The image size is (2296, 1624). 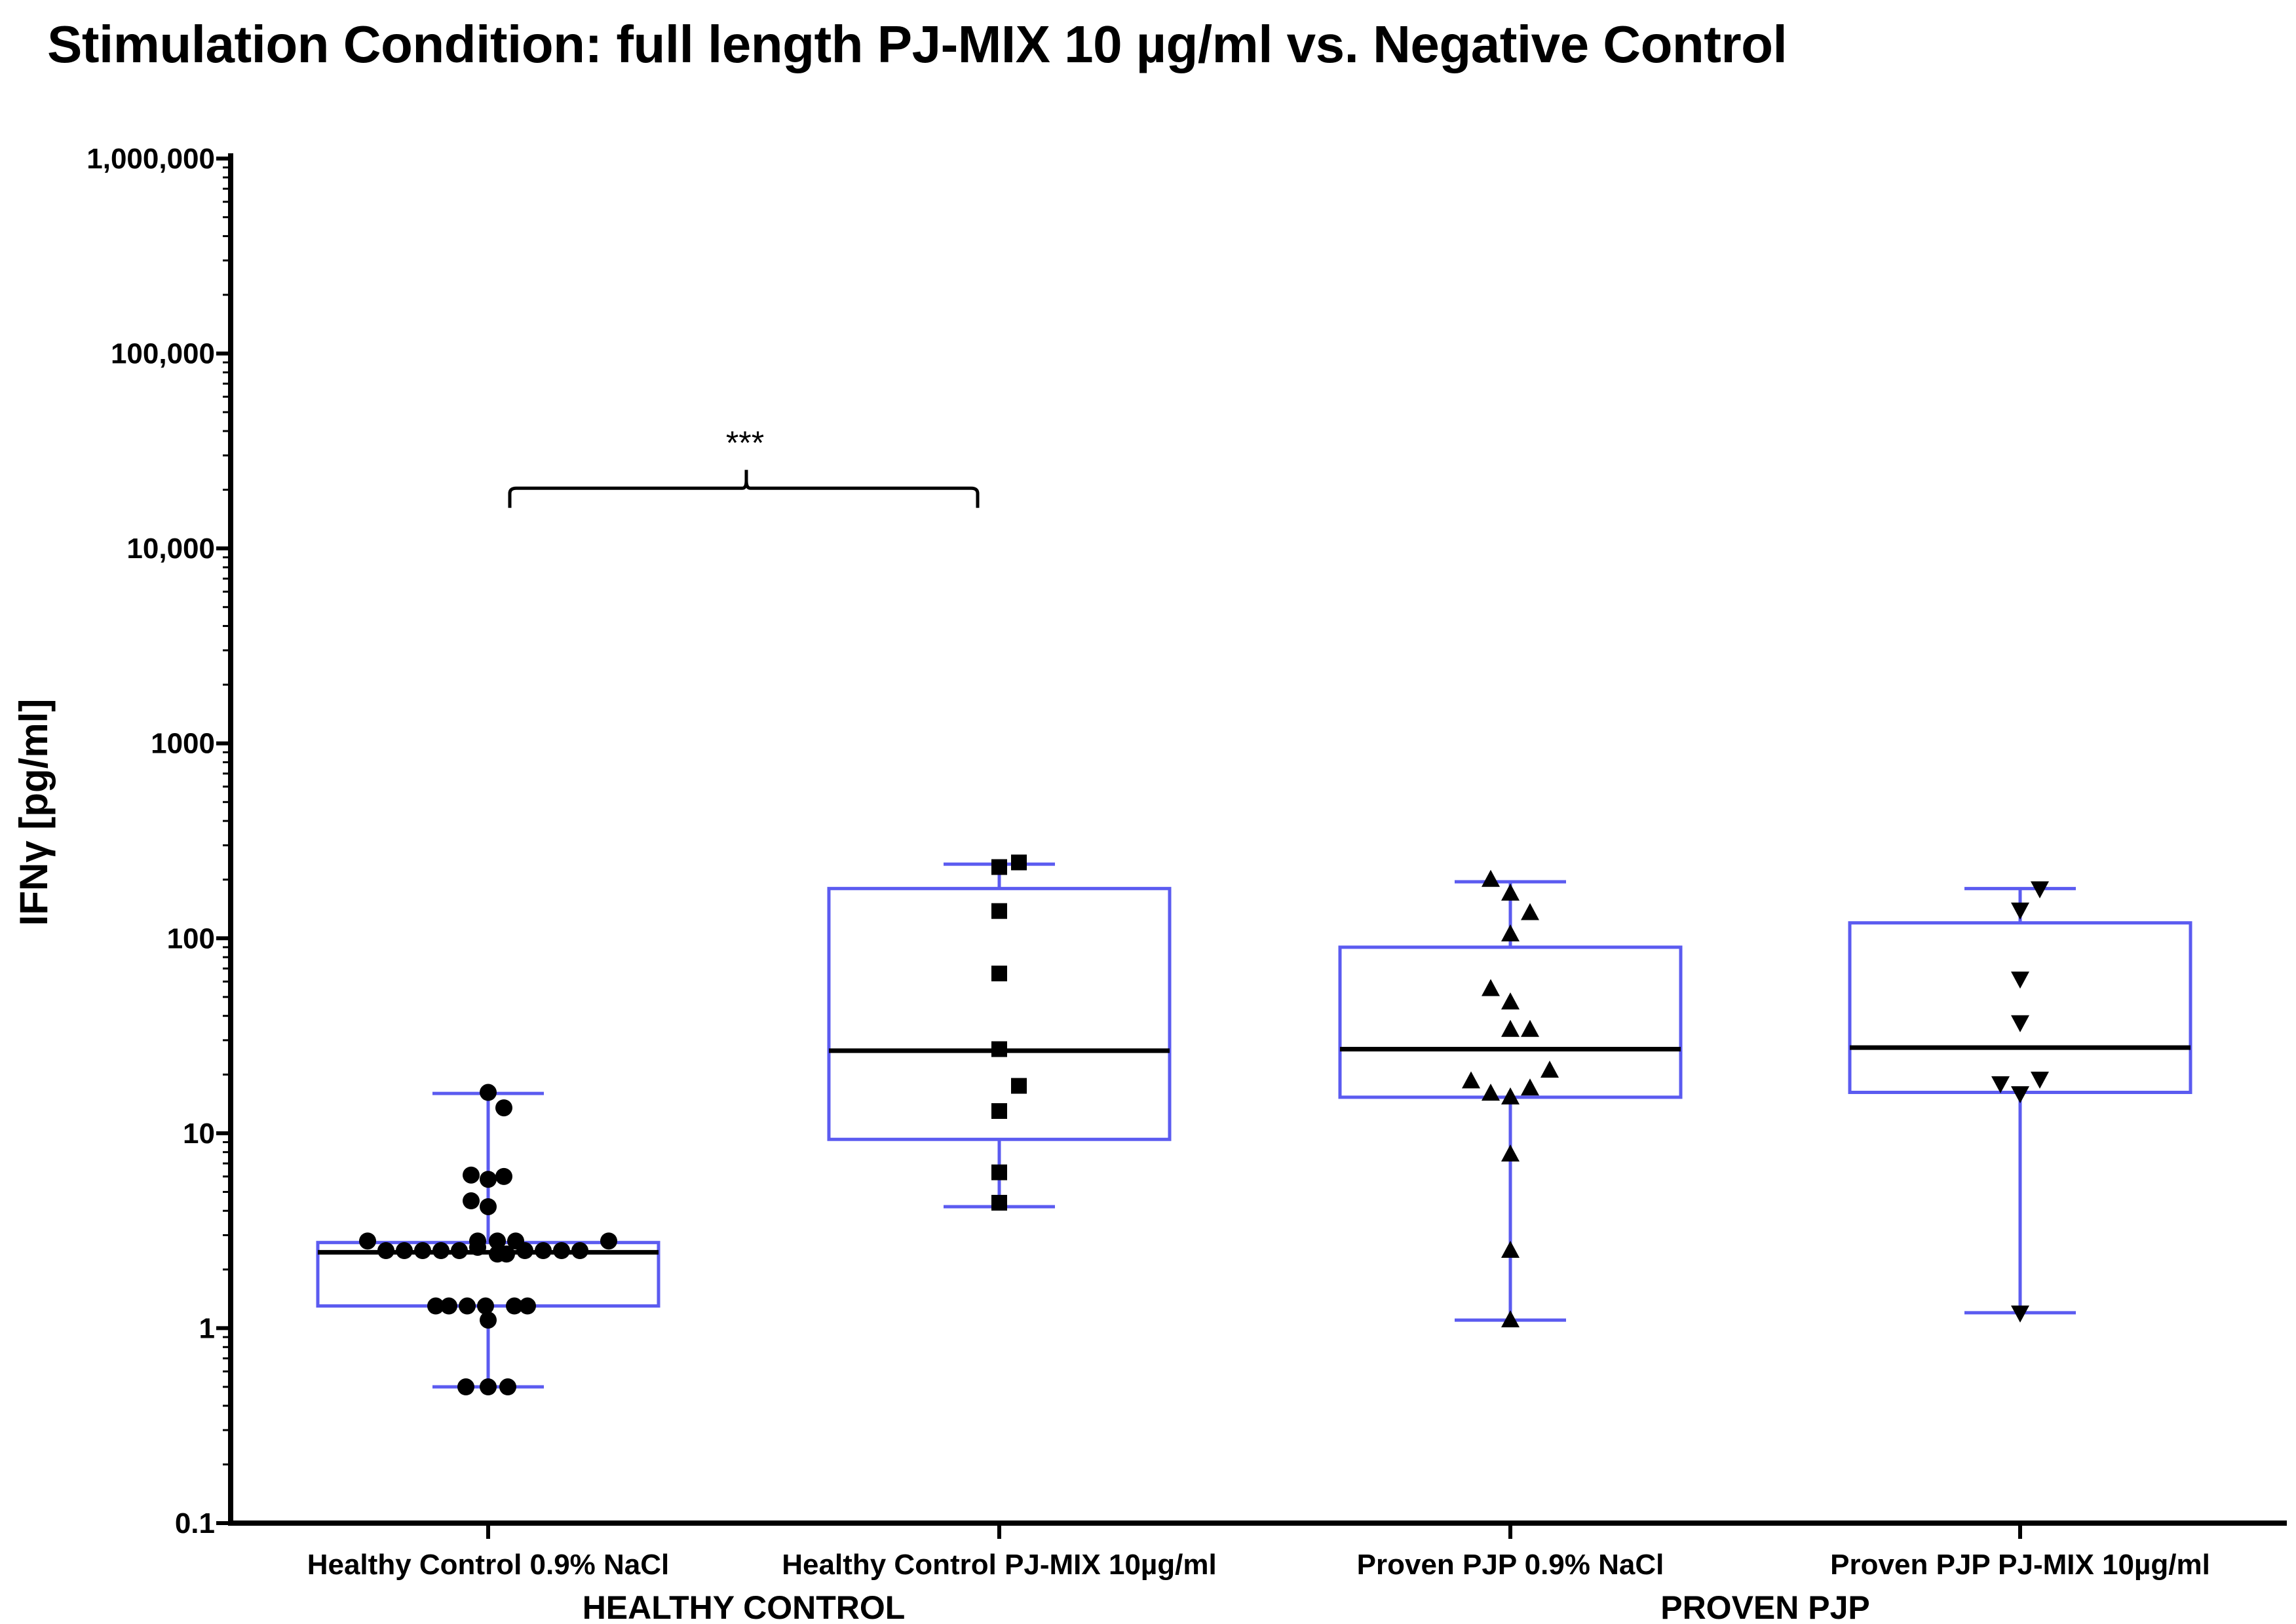 I want to click on x-category-label: Proven PJP PJ-MIX 10µg/ml, so click(x=2020, y=1565).